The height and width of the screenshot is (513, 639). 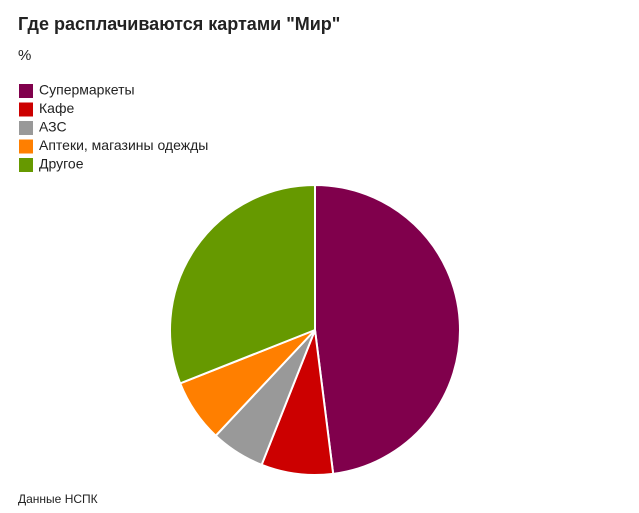 What do you see at coordinates (58, 499) in the screenshot?
I see `source-note: Данные НСПК` at bounding box center [58, 499].